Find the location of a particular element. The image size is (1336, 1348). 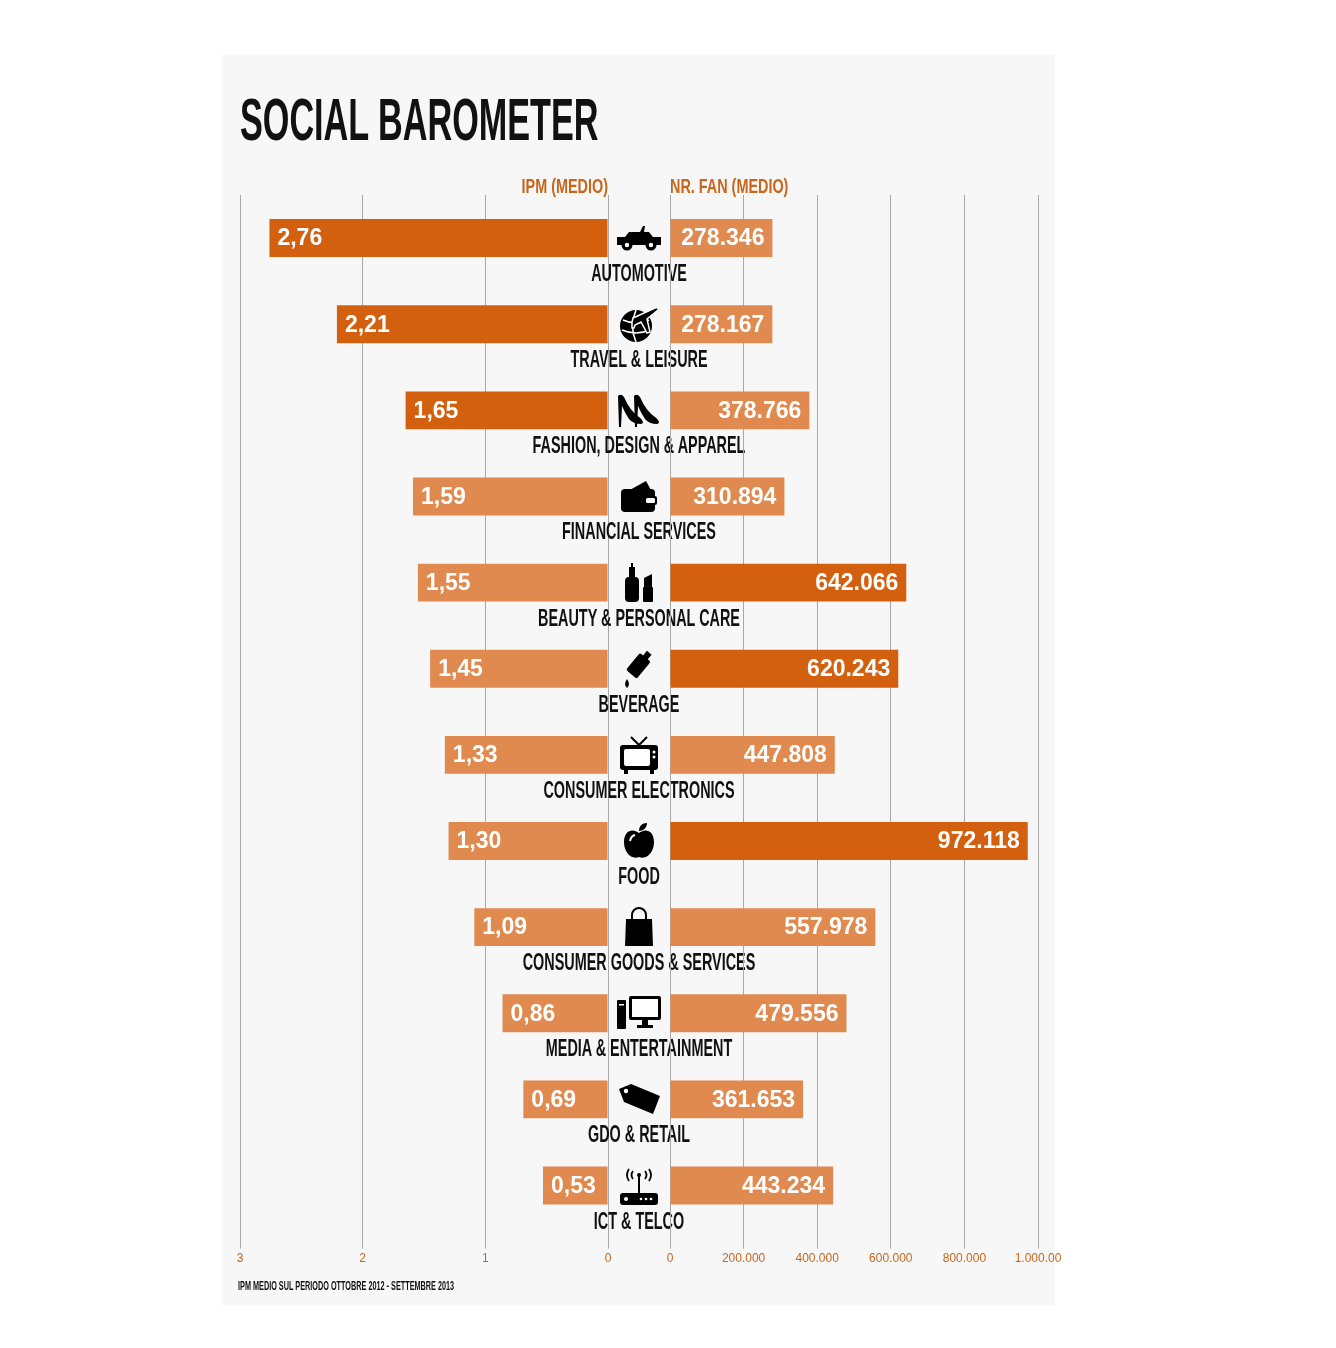

data-label: 447.808 is located at coordinates (785, 754).